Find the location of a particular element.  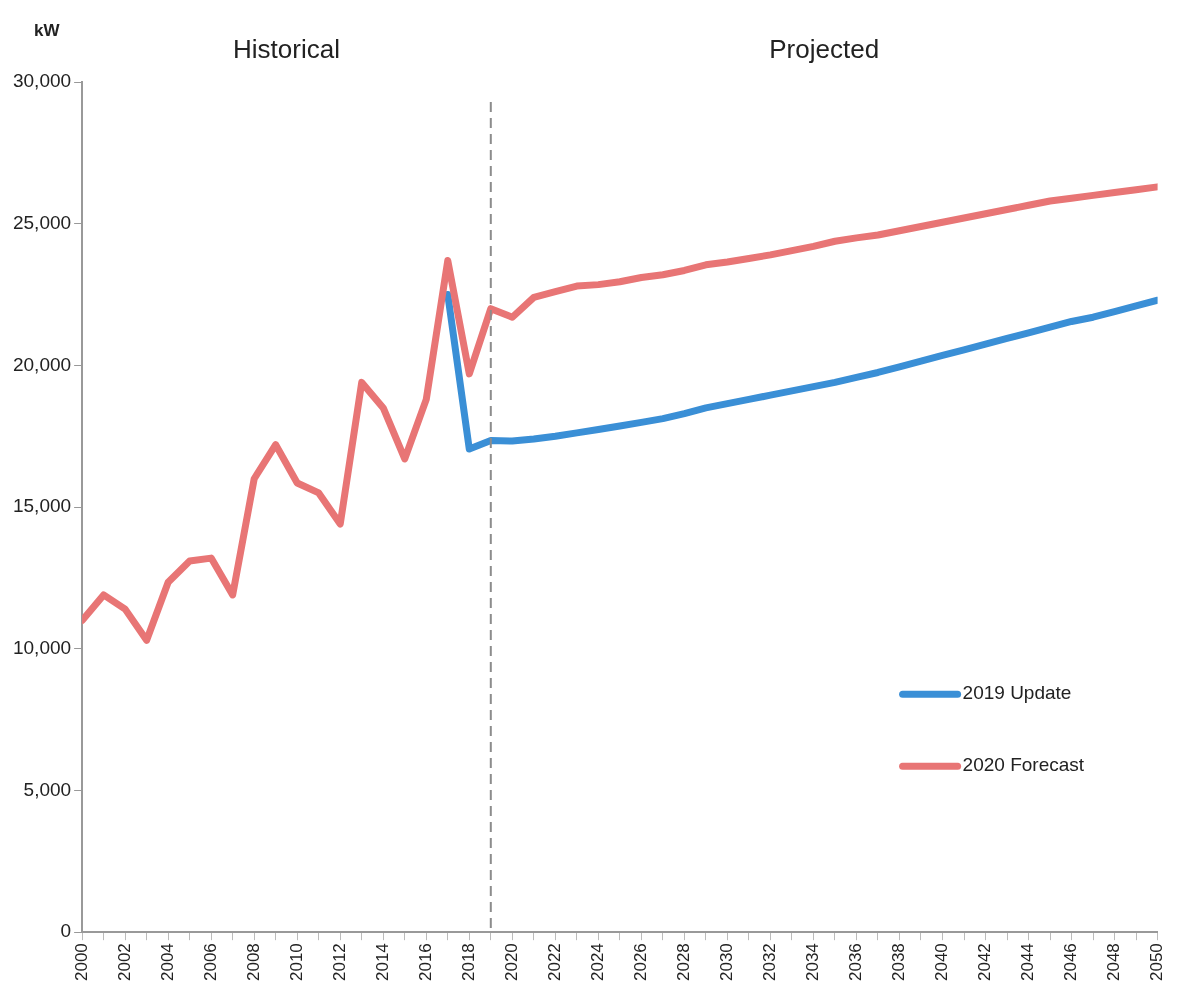

x-tick-label: 2024 is located at coordinates (598, 962).